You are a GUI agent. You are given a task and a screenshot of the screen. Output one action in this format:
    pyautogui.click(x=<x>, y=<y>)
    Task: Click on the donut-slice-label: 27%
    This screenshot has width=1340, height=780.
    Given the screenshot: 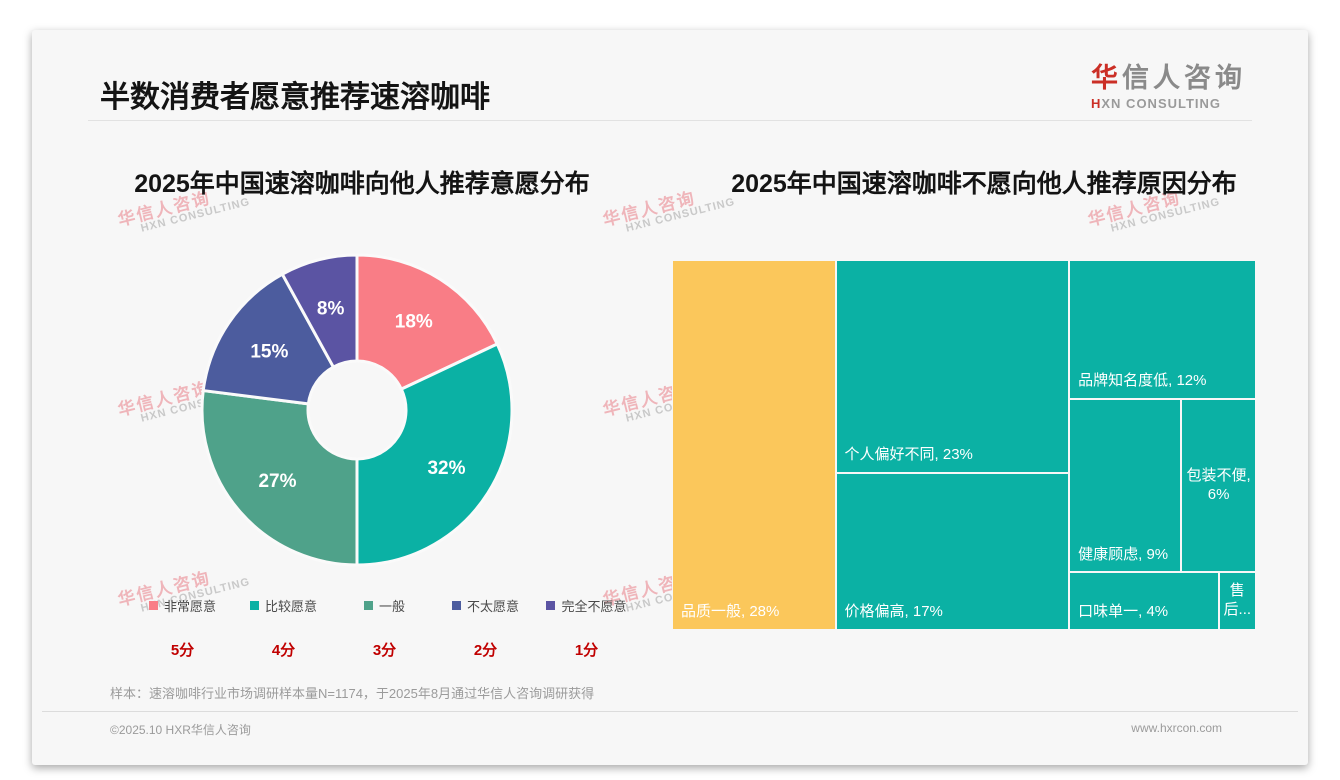 What is the action you would take?
    pyautogui.click(x=277, y=481)
    